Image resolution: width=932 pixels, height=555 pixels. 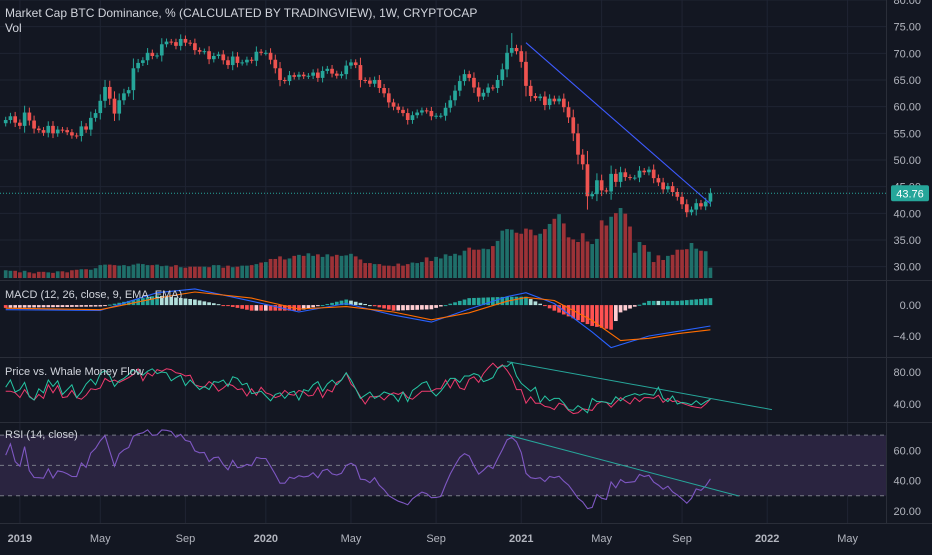 I want to click on time-tick-label: 2020, so click(x=266, y=539).